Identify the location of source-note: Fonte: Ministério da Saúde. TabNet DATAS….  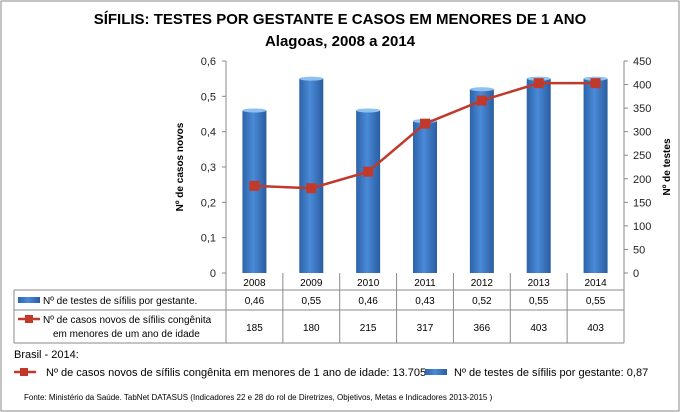
(258, 397).